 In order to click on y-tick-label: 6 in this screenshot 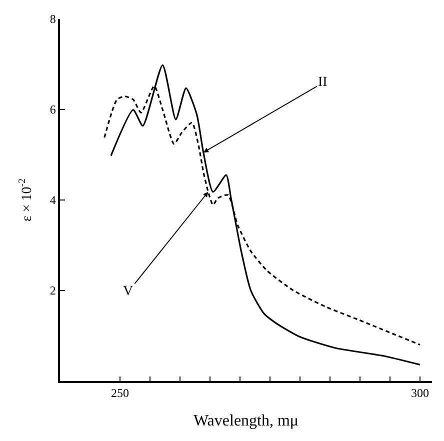, I will do `click(53, 109)`.